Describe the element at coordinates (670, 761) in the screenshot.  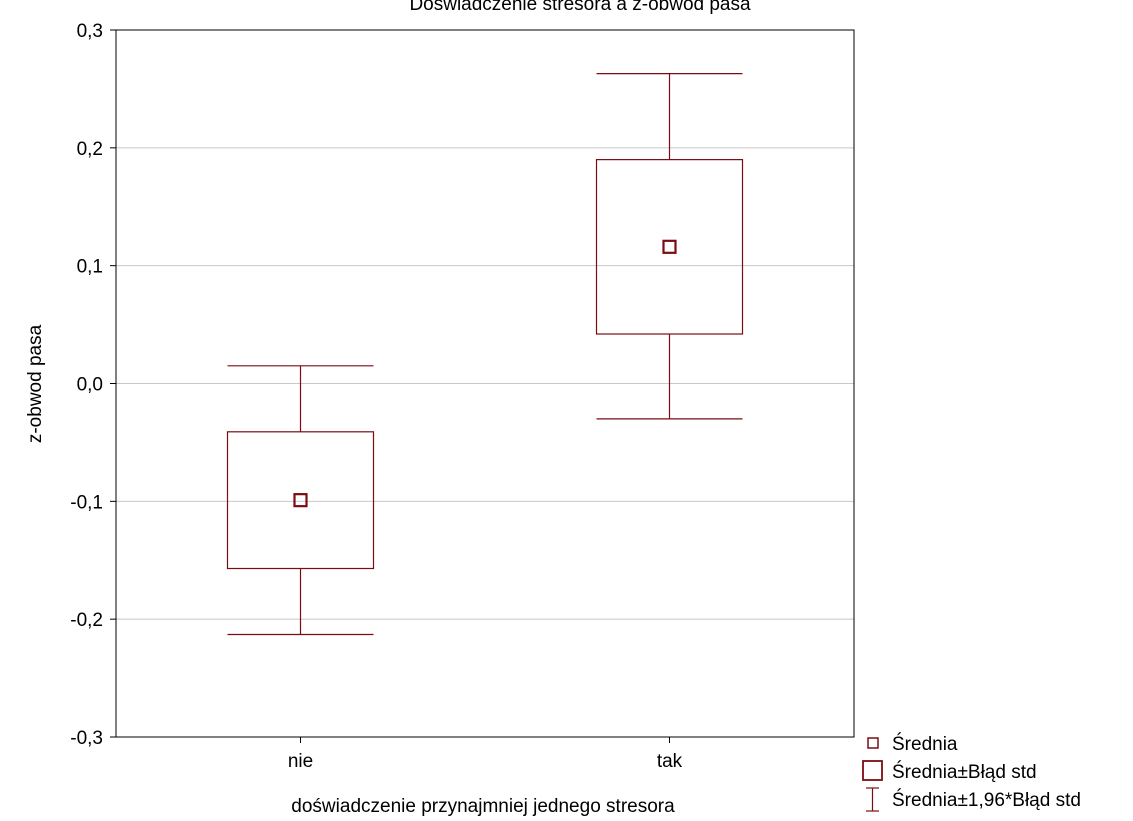
I see `x-tick-label: tak` at that location.